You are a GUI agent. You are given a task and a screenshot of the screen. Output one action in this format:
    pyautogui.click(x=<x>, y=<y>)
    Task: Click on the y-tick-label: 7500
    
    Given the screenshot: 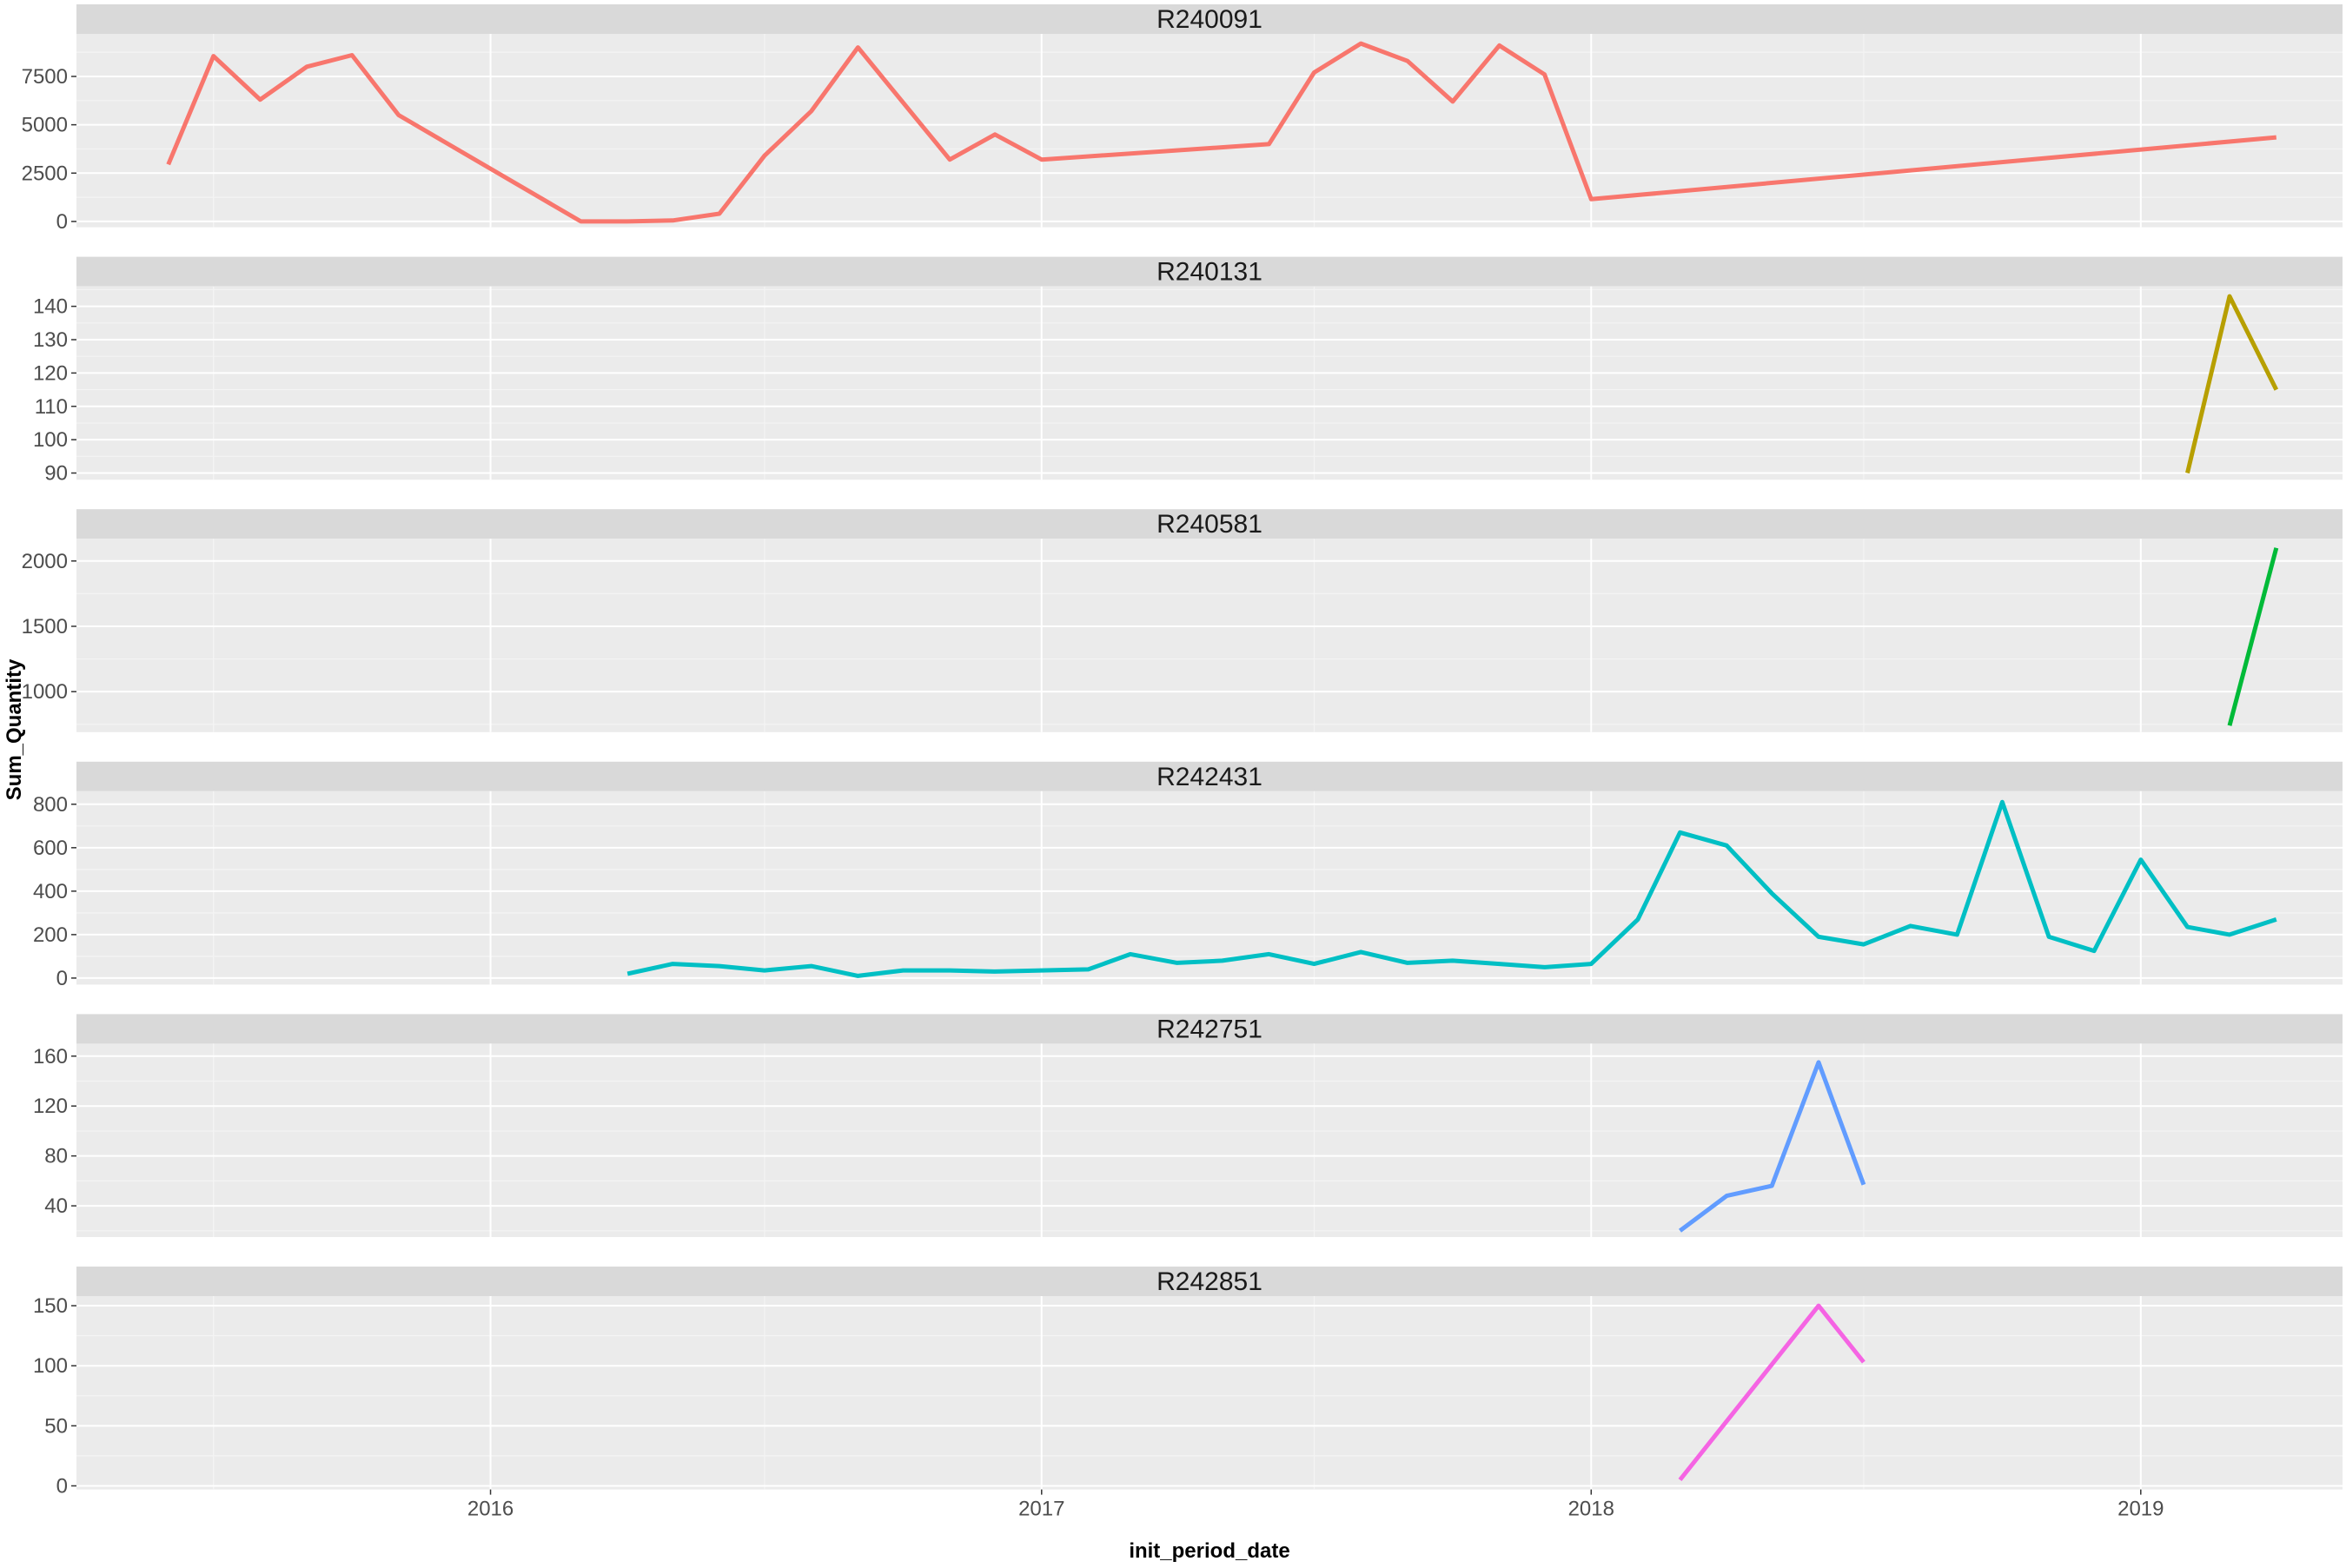 What is the action you would take?
    pyautogui.click(x=45, y=77)
    